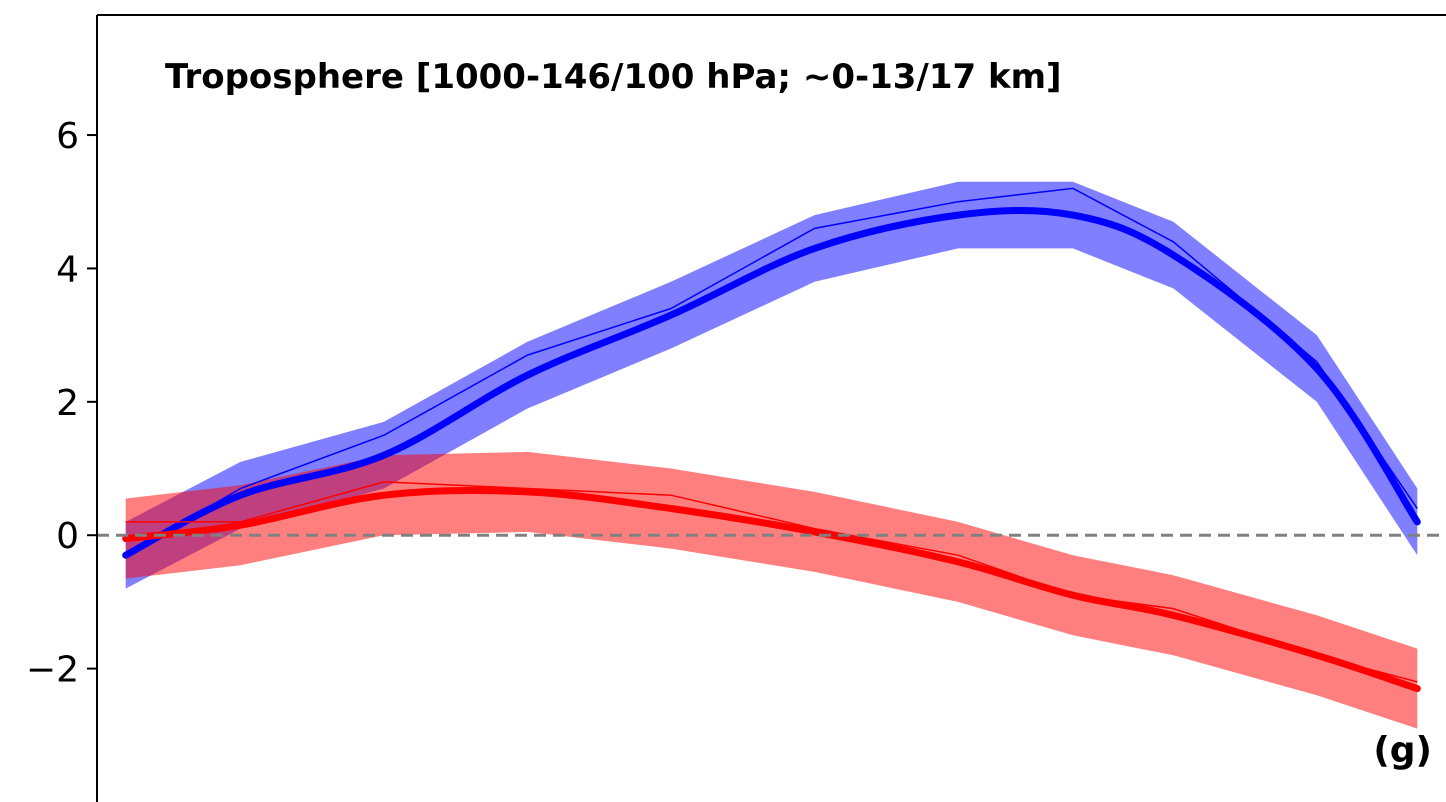 Image resolution: width=1446 pixels, height=802 pixels. What do you see at coordinates (67, 536) in the screenshot?
I see `y-tick-label: 0` at bounding box center [67, 536].